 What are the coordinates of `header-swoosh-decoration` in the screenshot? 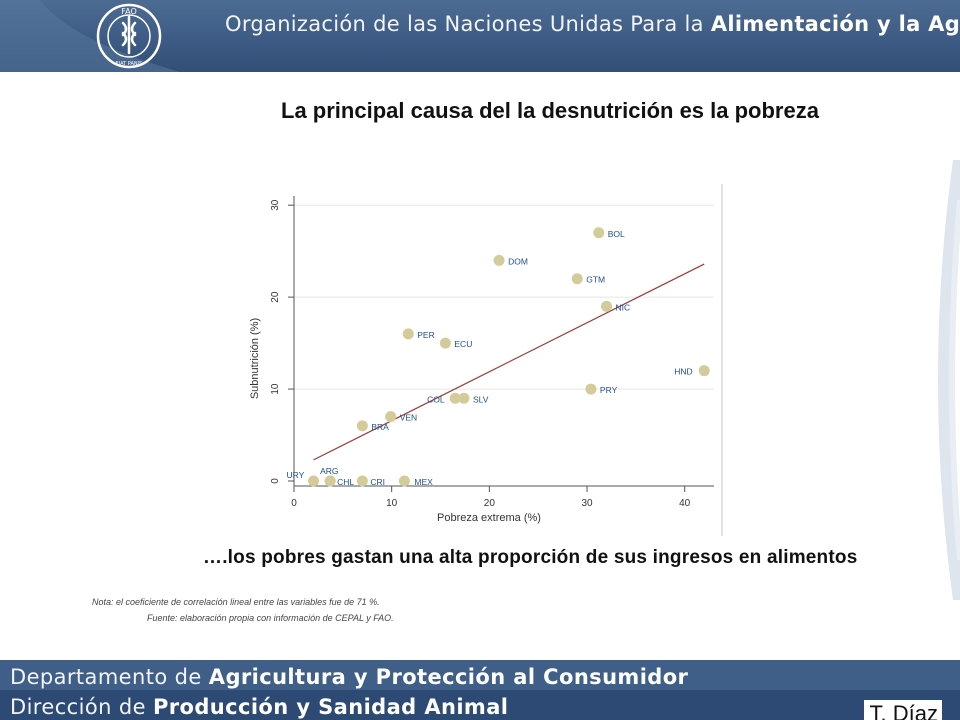 It's located at (90, 36).